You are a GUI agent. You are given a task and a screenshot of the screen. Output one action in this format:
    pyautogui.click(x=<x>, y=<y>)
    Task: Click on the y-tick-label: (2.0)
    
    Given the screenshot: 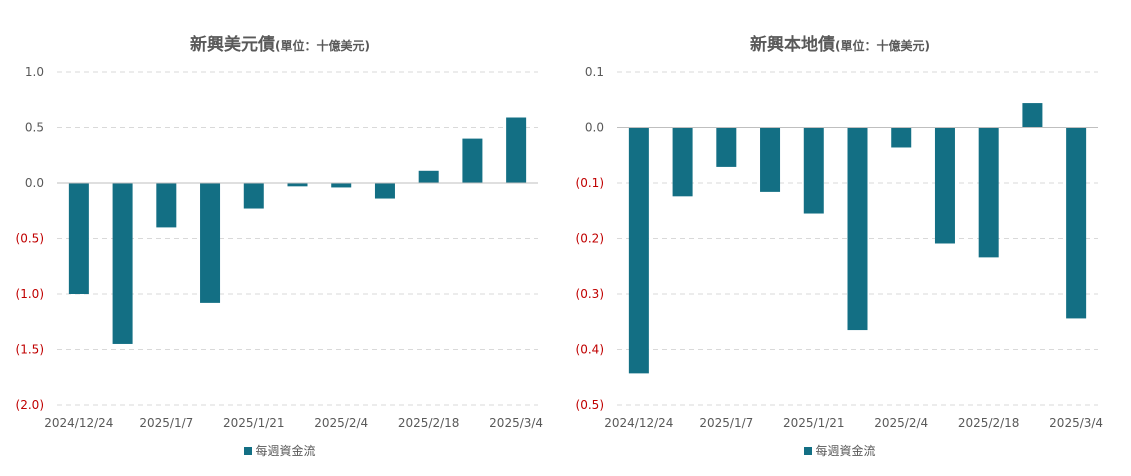 What is the action you would take?
    pyautogui.click(x=30, y=405)
    